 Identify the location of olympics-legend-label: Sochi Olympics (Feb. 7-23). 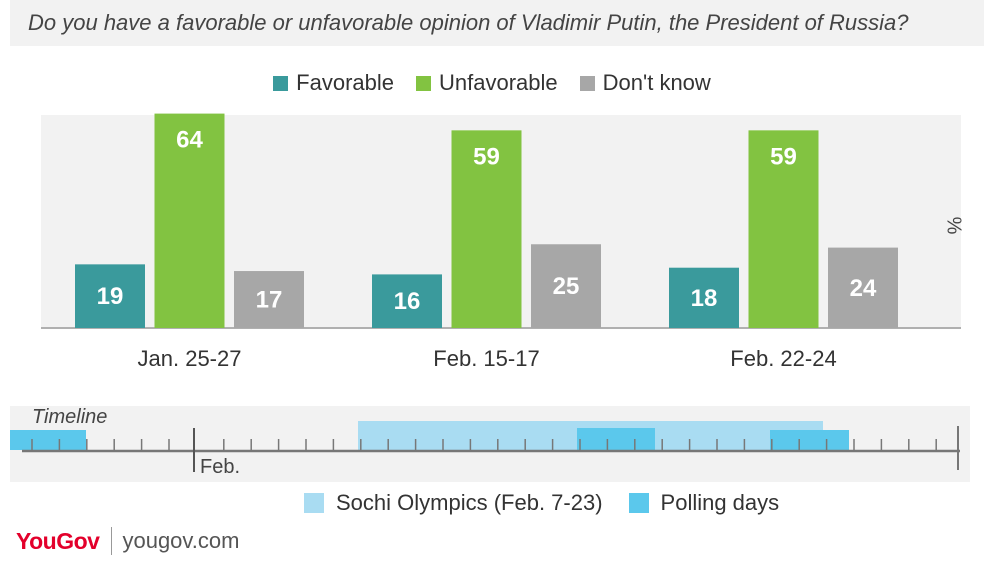
(469, 502).